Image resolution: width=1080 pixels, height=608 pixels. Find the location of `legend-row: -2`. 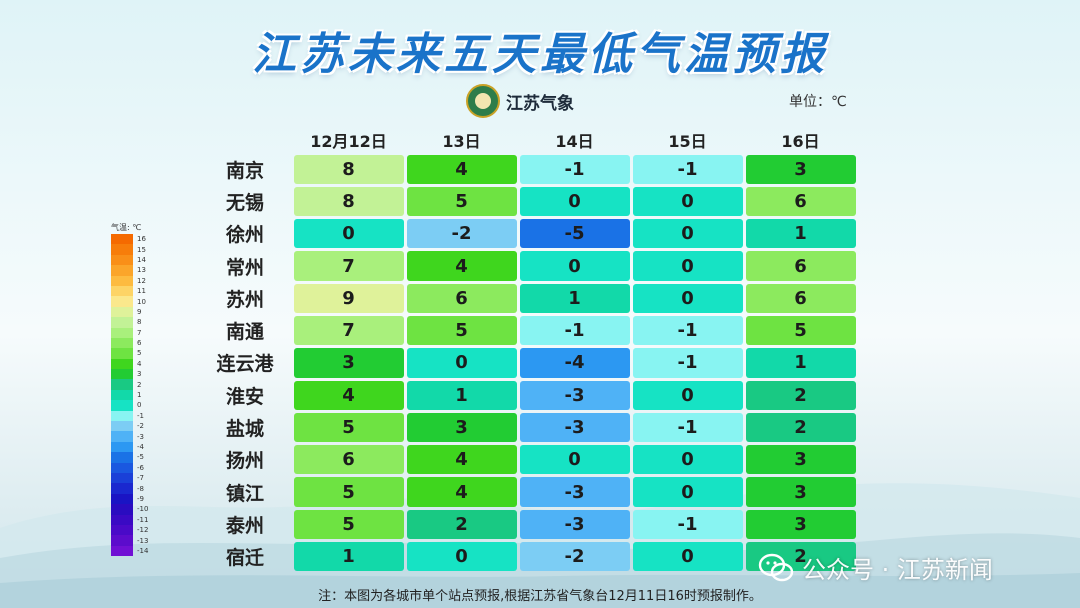

legend-row: -2 is located at coordinates (141, 426).